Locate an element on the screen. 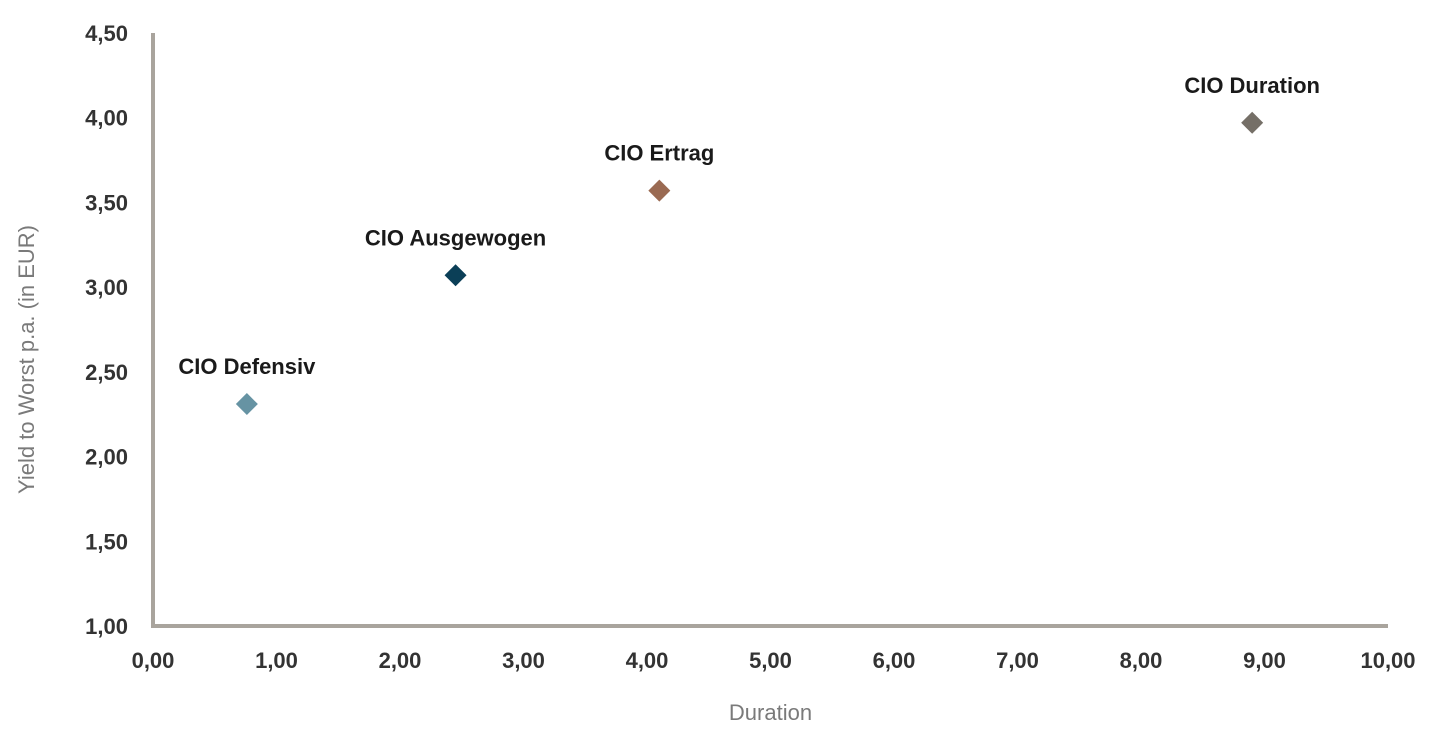 The height and width of the screenshot is (741, 1454). data-point-label: CIO Duration is located at coordinates (1252, 85).